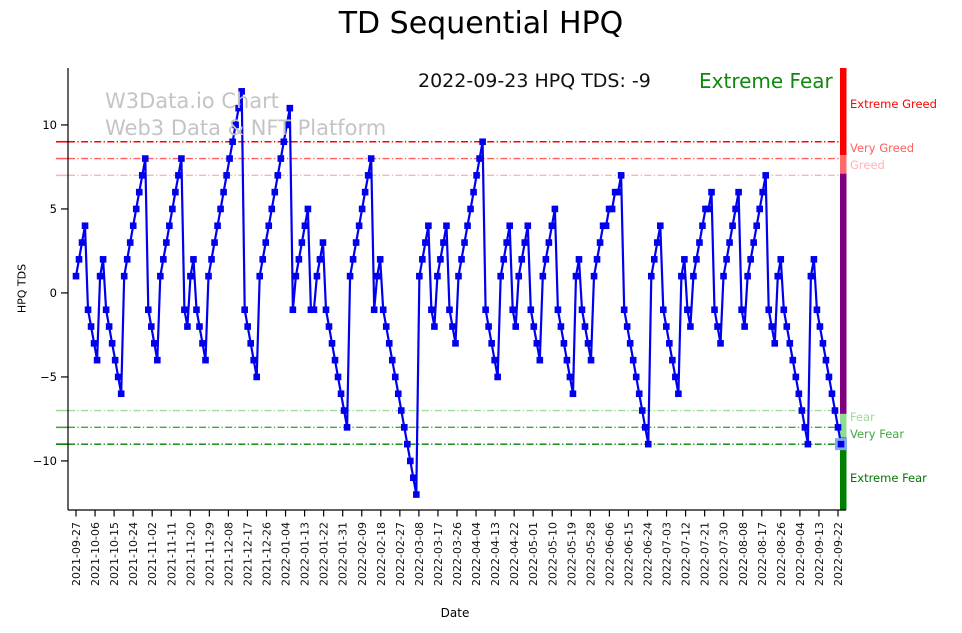 The image size is (962, 633). I want to click on x-tick-label: 2022-04-13, so click(495, 554).